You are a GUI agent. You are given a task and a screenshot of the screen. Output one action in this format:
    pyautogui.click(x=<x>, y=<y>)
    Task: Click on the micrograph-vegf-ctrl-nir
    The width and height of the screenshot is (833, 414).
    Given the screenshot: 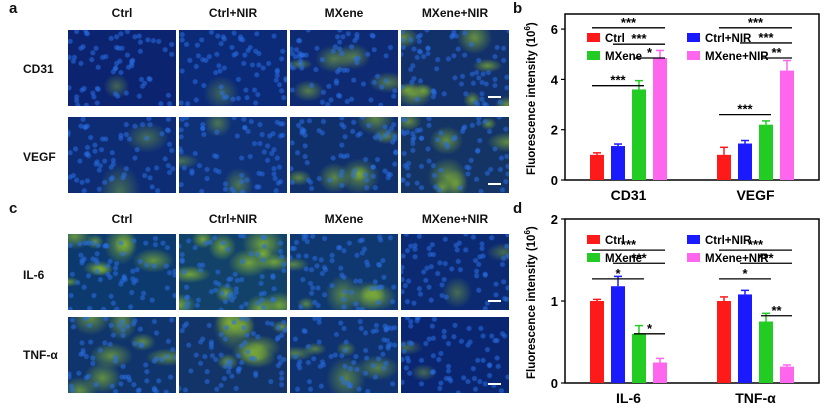 What is the action you would take?
    pyautogui.click(x=233, y=155)
    